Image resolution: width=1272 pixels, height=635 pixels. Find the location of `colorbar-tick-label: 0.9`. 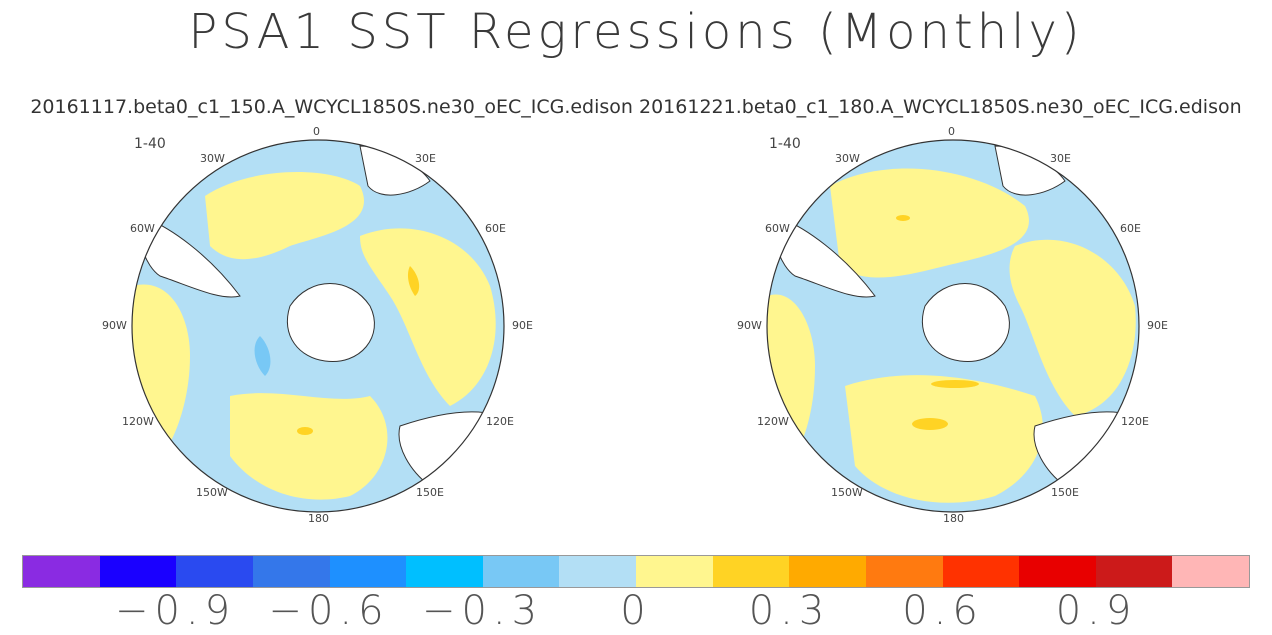

colorbar-tick-label: 0.9 is located at coordinates (1096, 611).